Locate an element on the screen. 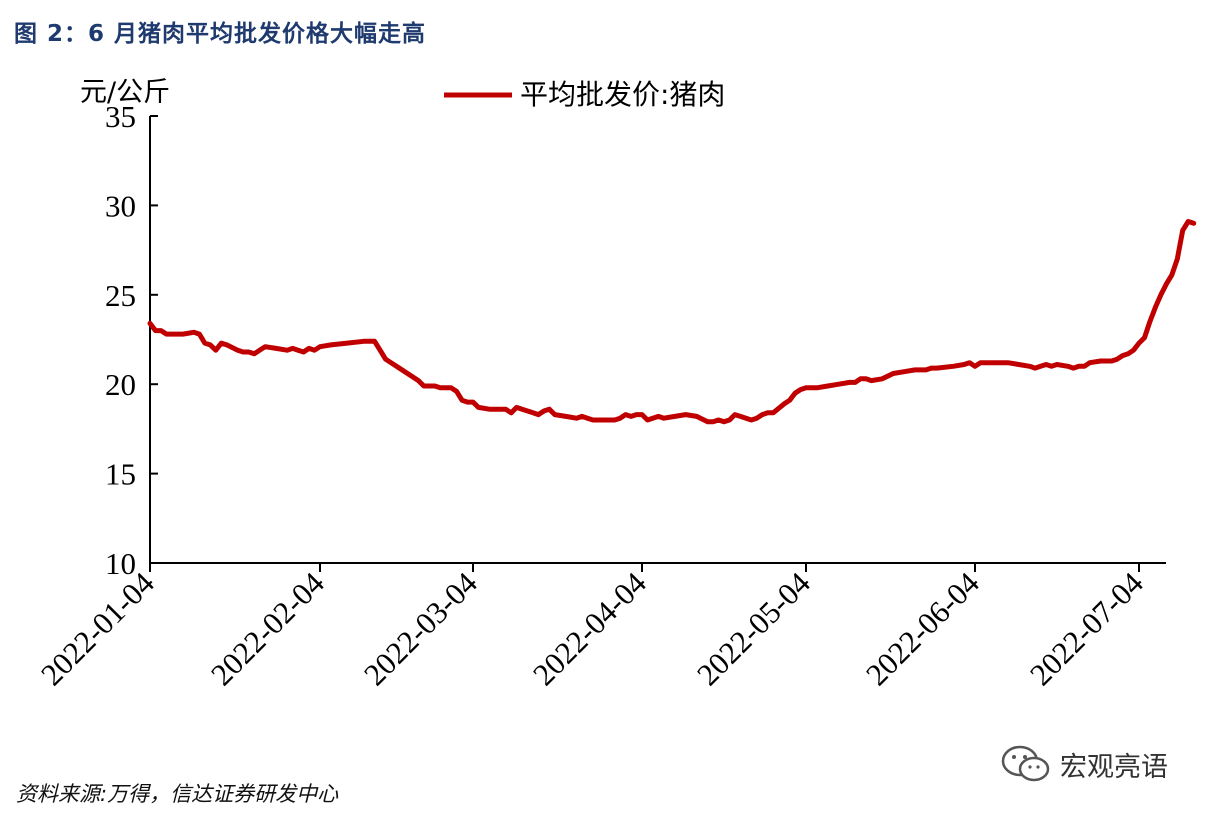  y-tick-label: 15 is located at coordinates (120, 474).